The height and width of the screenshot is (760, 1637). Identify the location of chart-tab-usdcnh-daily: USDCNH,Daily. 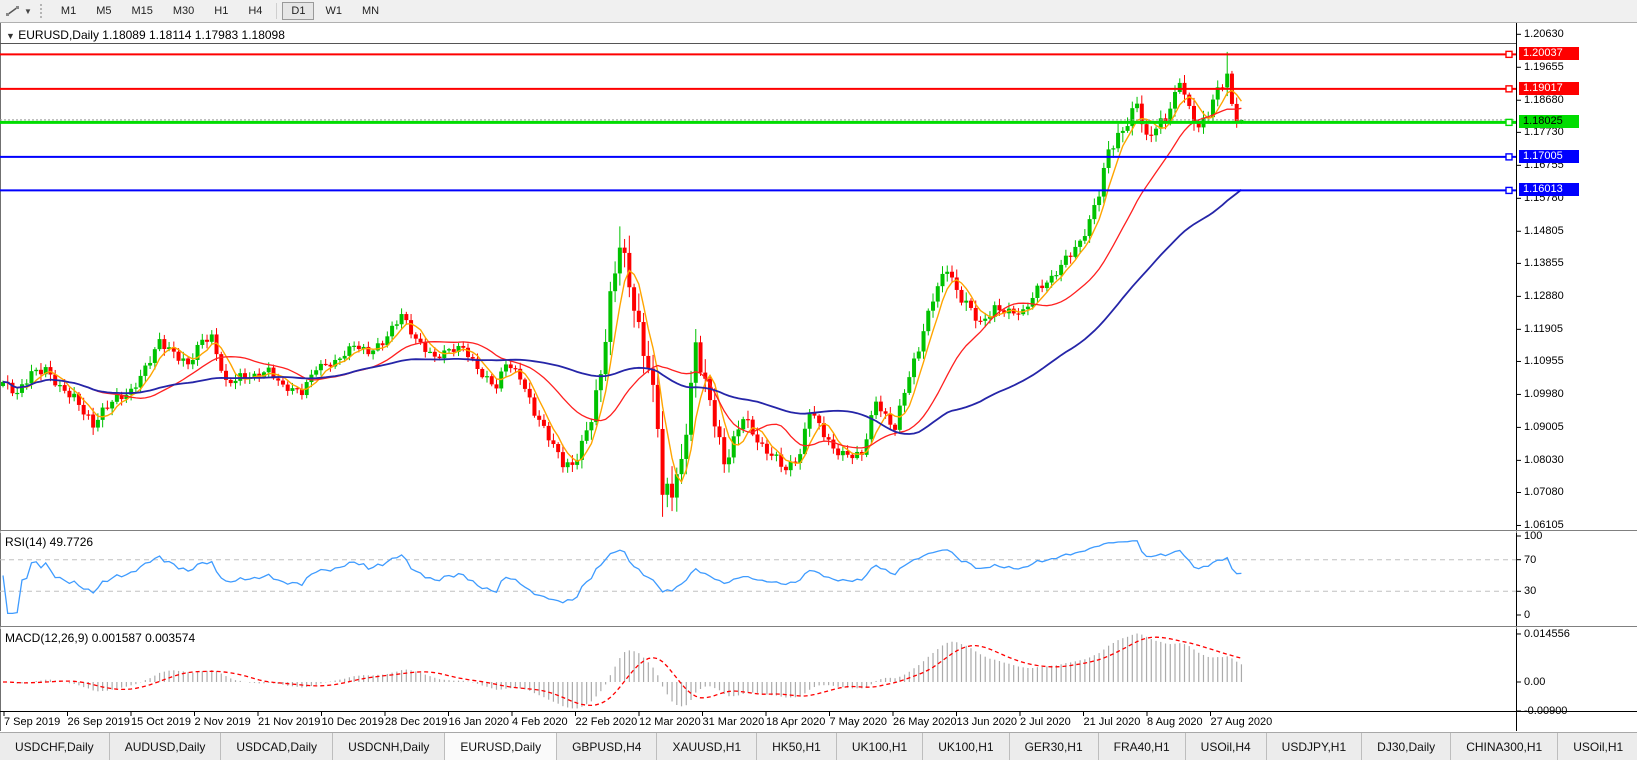
(389, 746).